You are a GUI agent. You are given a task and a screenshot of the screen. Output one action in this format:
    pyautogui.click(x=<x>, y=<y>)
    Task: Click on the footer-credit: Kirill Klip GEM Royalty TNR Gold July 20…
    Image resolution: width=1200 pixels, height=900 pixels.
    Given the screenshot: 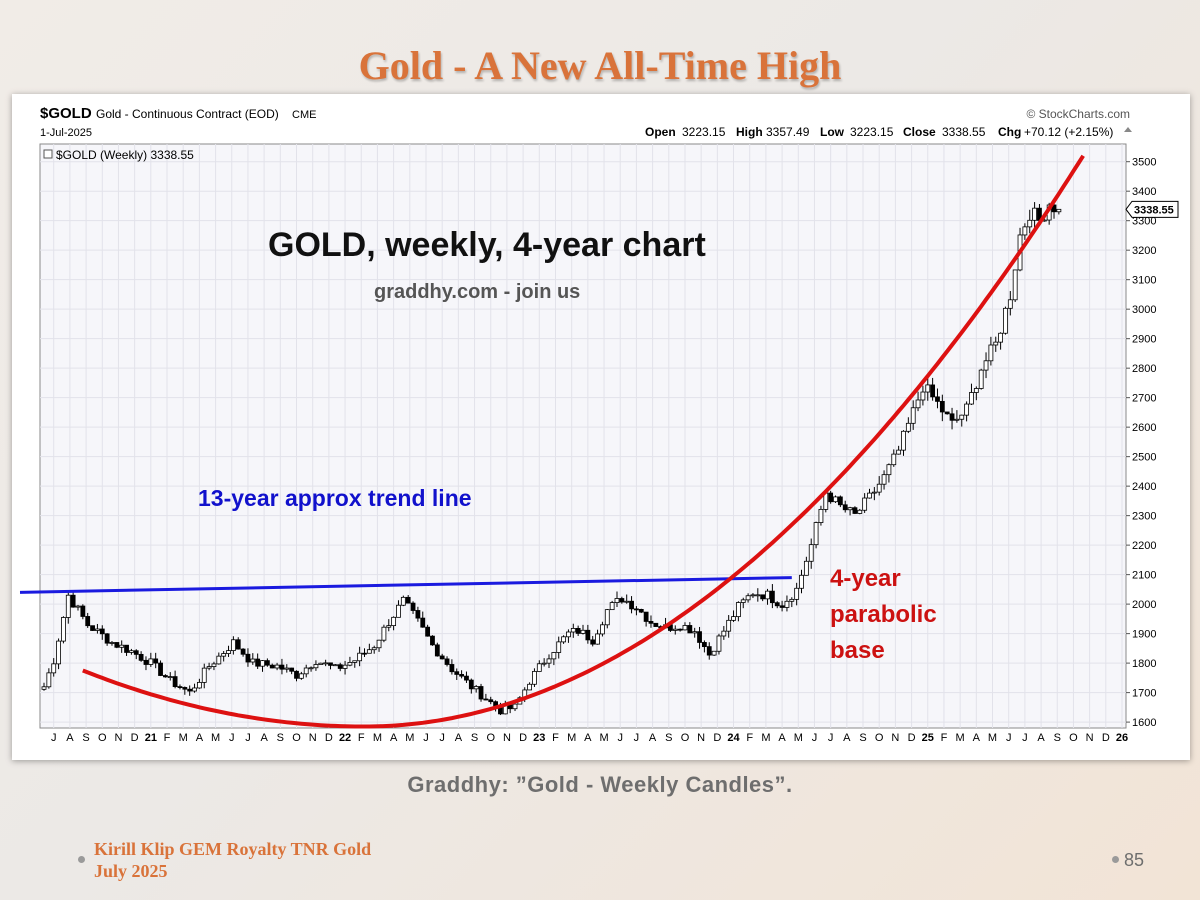 What is the action you would take?
    pyautogui.click(x=232, y=860)
    